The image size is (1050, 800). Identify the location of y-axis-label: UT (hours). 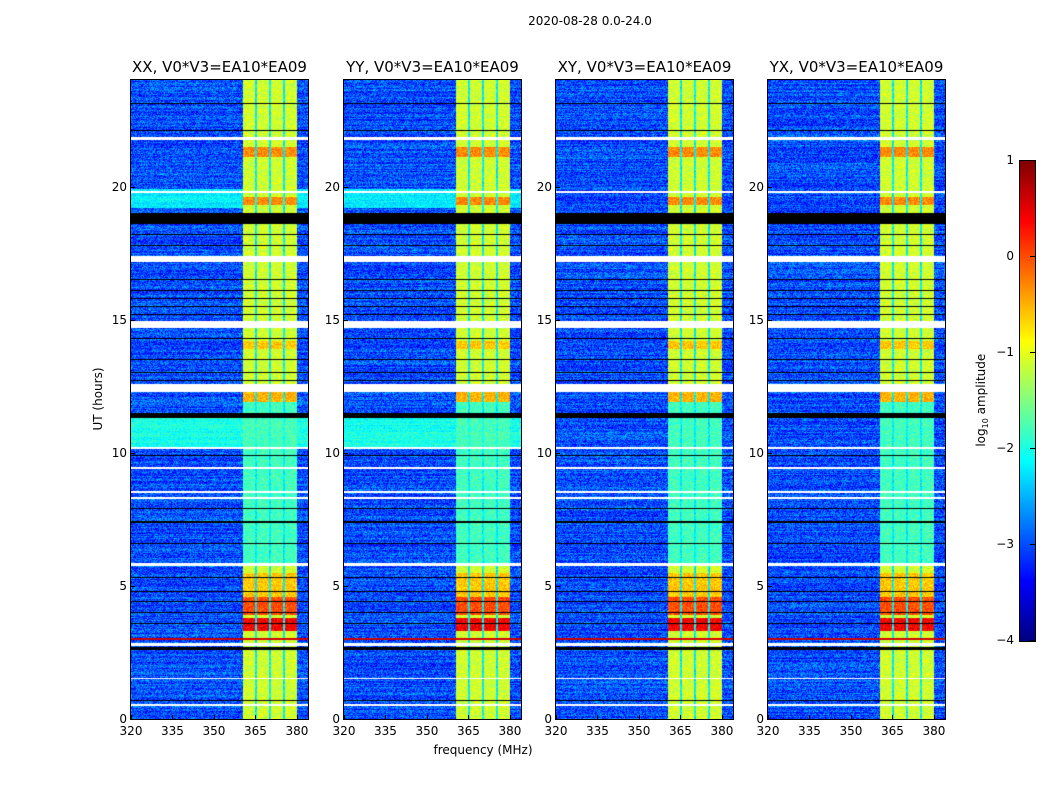
(98, 399).